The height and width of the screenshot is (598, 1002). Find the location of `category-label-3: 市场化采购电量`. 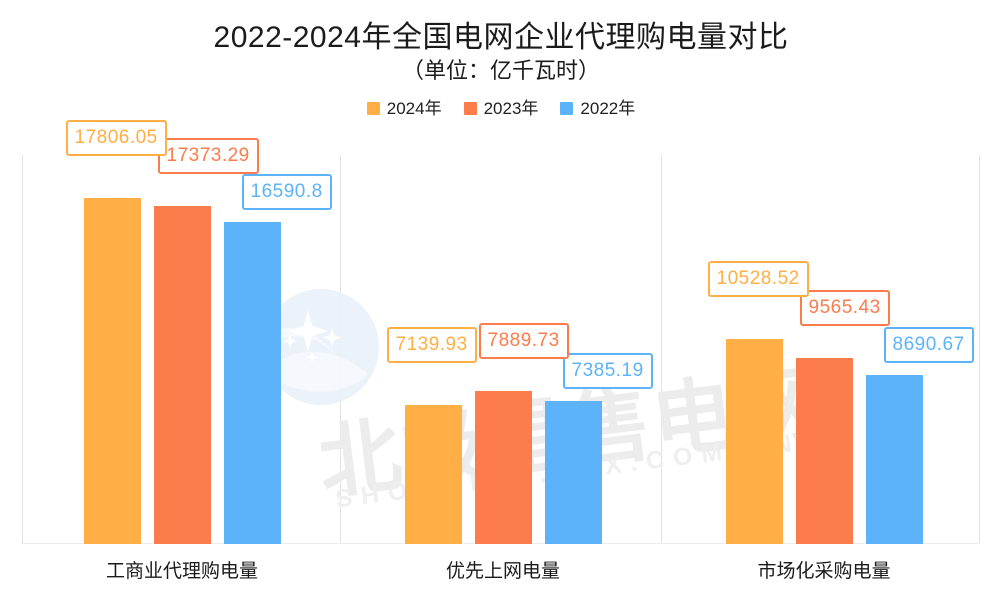

category-label-3: 市场化采购电量 is located at coordinates (824, 571).